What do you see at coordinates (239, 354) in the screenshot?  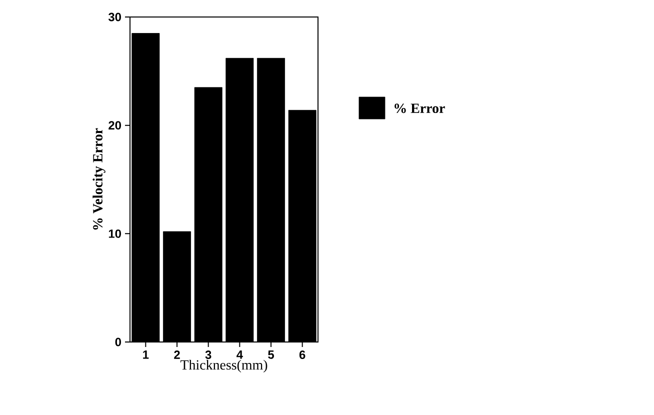 I see `x-tick-label: 4` at bounding box center [239, 354].